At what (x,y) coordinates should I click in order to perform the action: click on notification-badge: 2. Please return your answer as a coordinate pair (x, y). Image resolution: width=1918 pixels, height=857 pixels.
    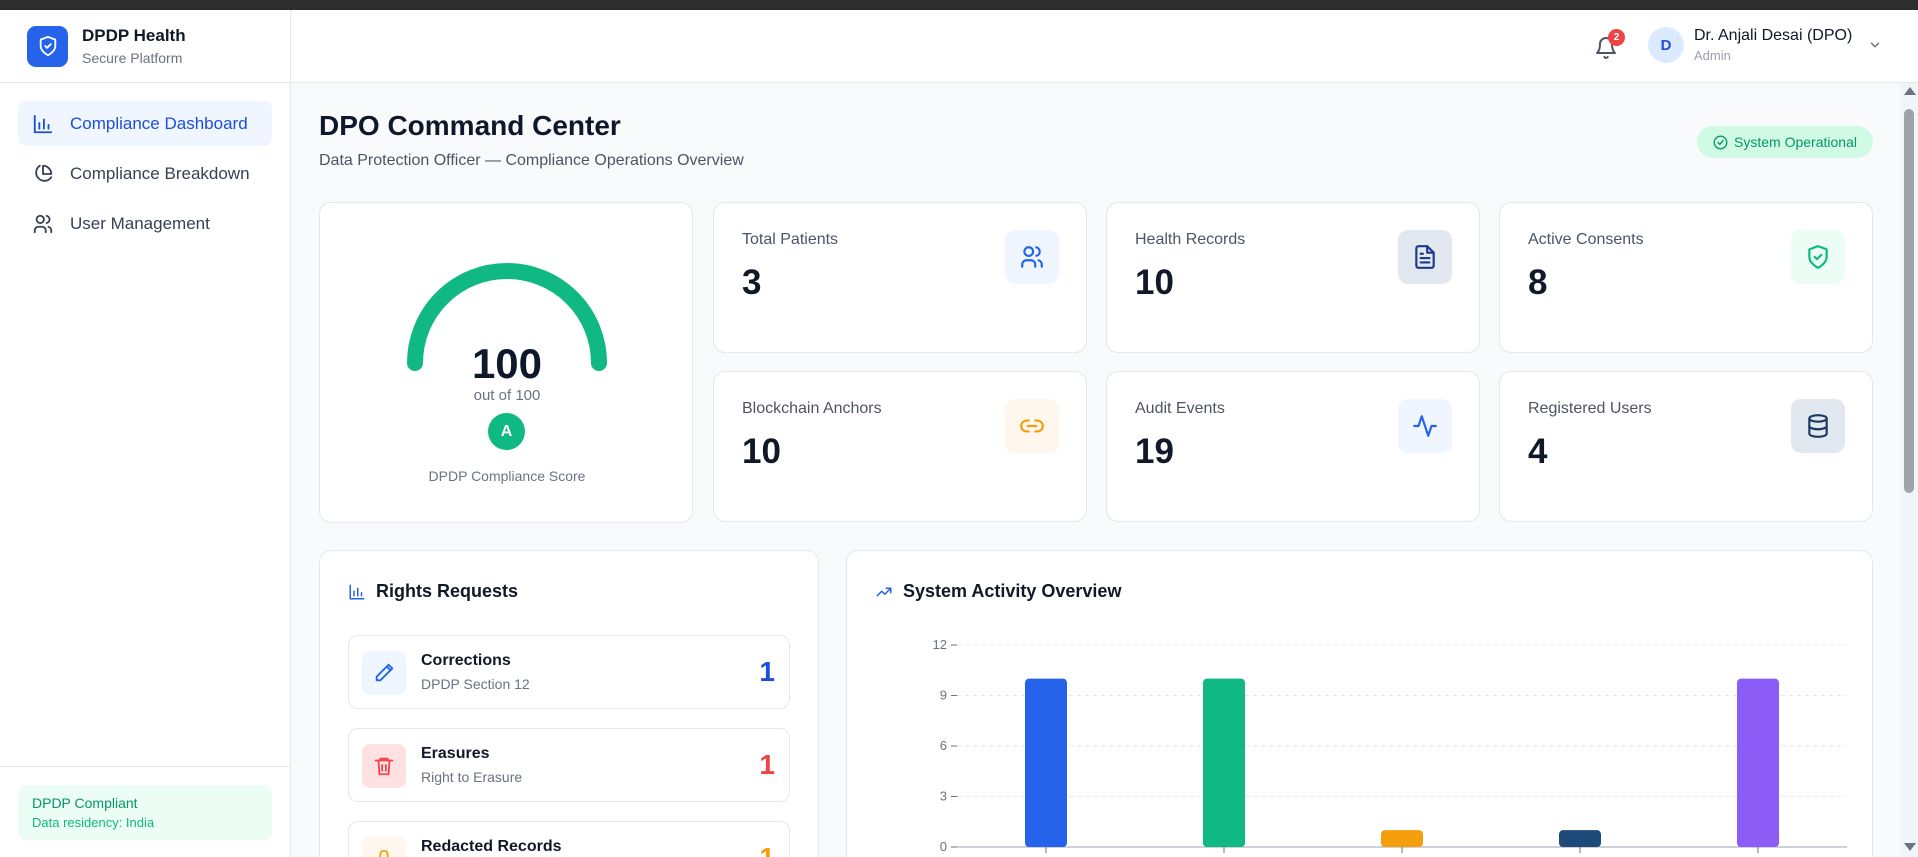
    Looking at the image, I should click on (1616, 37).